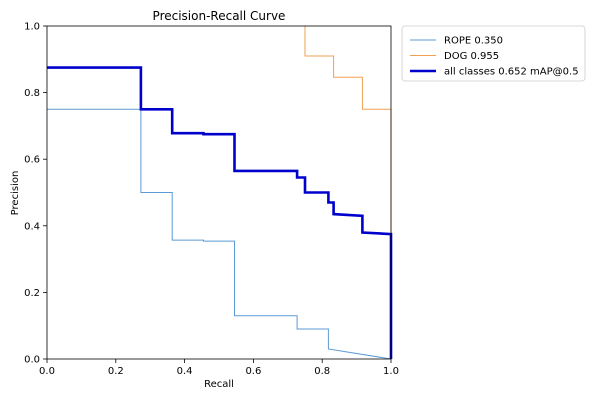  I want to click on x-axis-title: Recall, so click(219, 384).